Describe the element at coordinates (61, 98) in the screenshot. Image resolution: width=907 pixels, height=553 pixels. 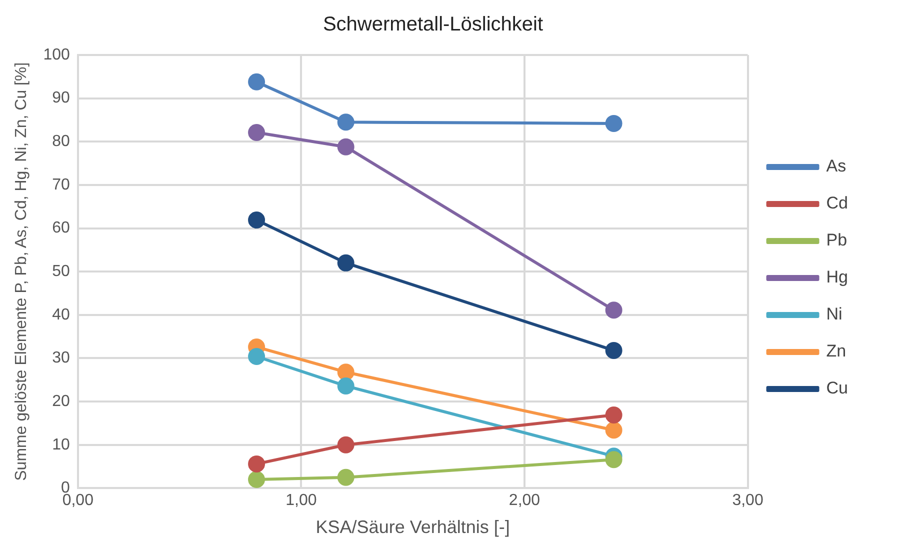
I see `y-tick-label: 90` at that location.